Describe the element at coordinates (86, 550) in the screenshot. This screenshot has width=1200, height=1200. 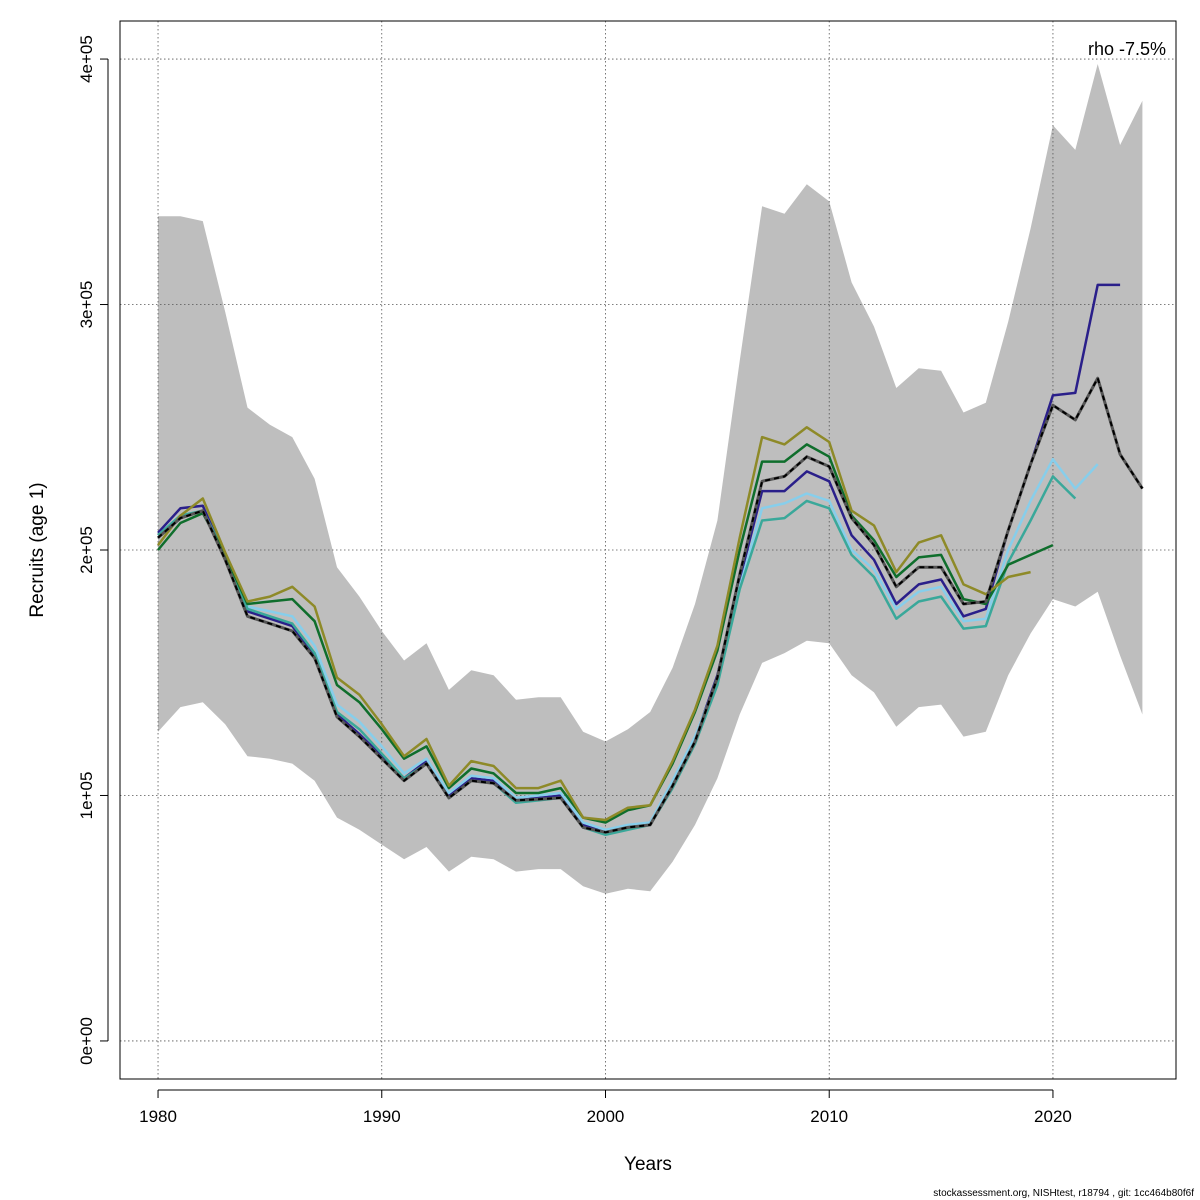
I see `y-tick-label: 2e+05` at that location.